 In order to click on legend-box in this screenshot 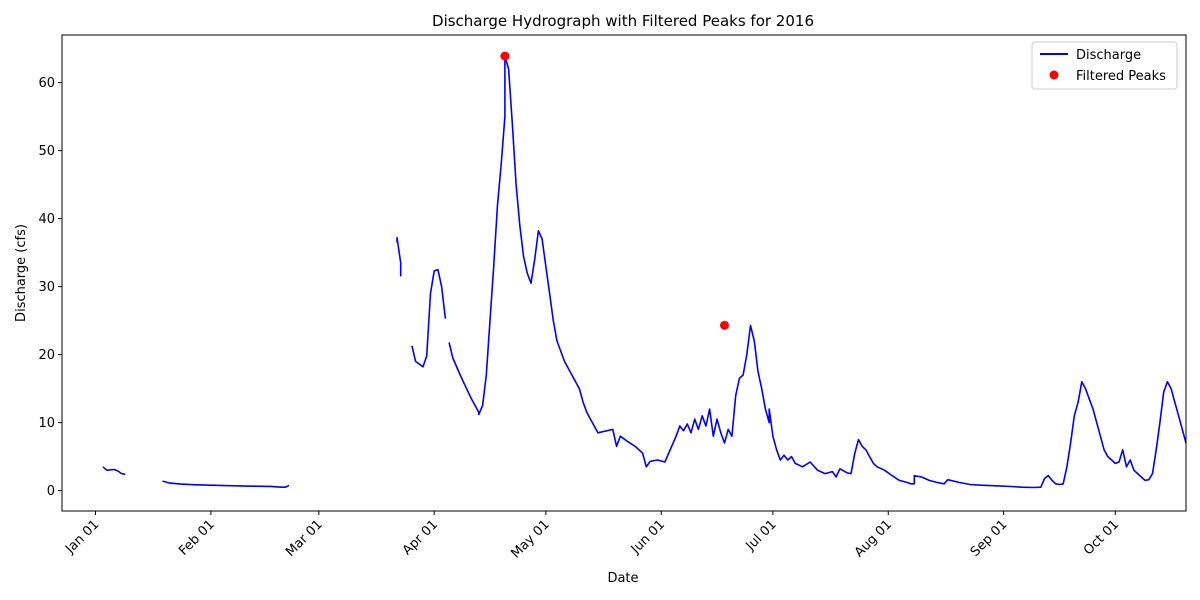, I will do `click(1104, 65)`.